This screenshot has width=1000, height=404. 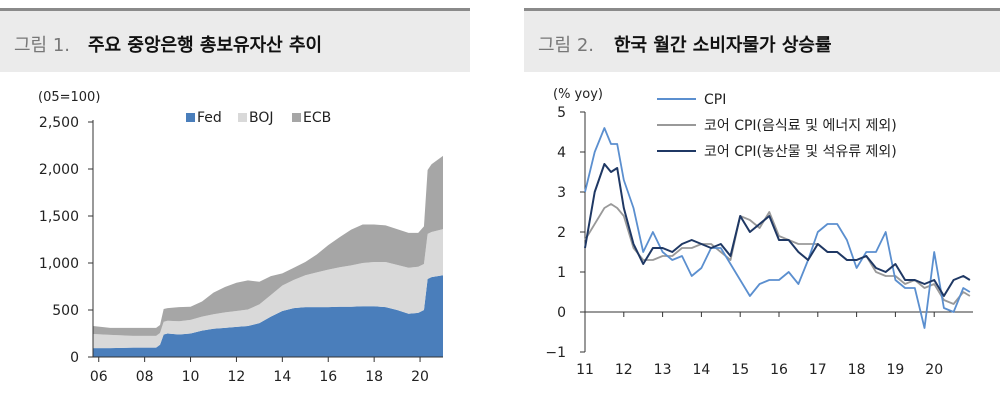 What do you see at coordinates (561, 153) in the screenshot?
I see `right-y-tick-label: 4` at bounding box center [561, 153].